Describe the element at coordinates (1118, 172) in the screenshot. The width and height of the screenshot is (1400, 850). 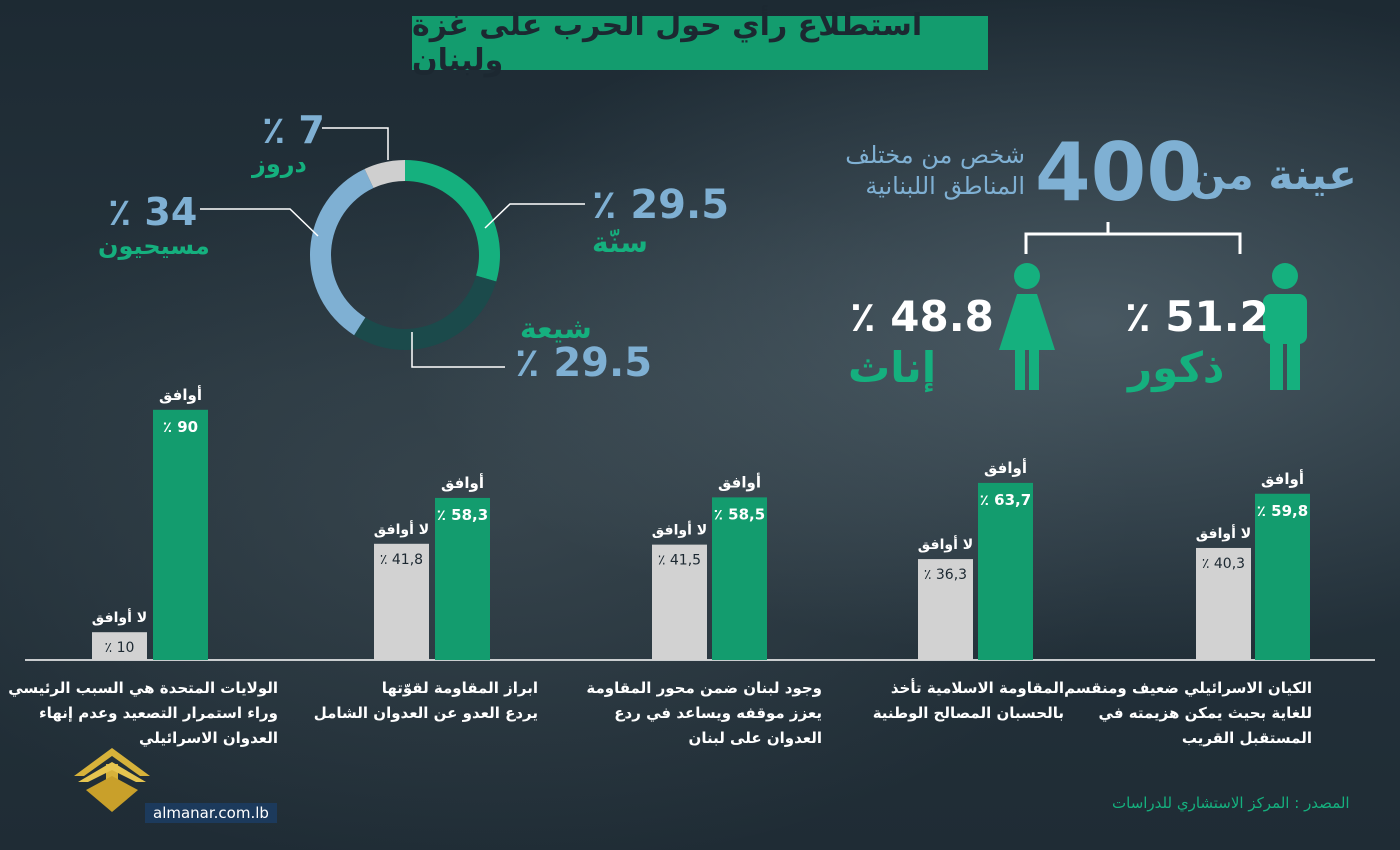
I see `sample-count: 400` at that location.